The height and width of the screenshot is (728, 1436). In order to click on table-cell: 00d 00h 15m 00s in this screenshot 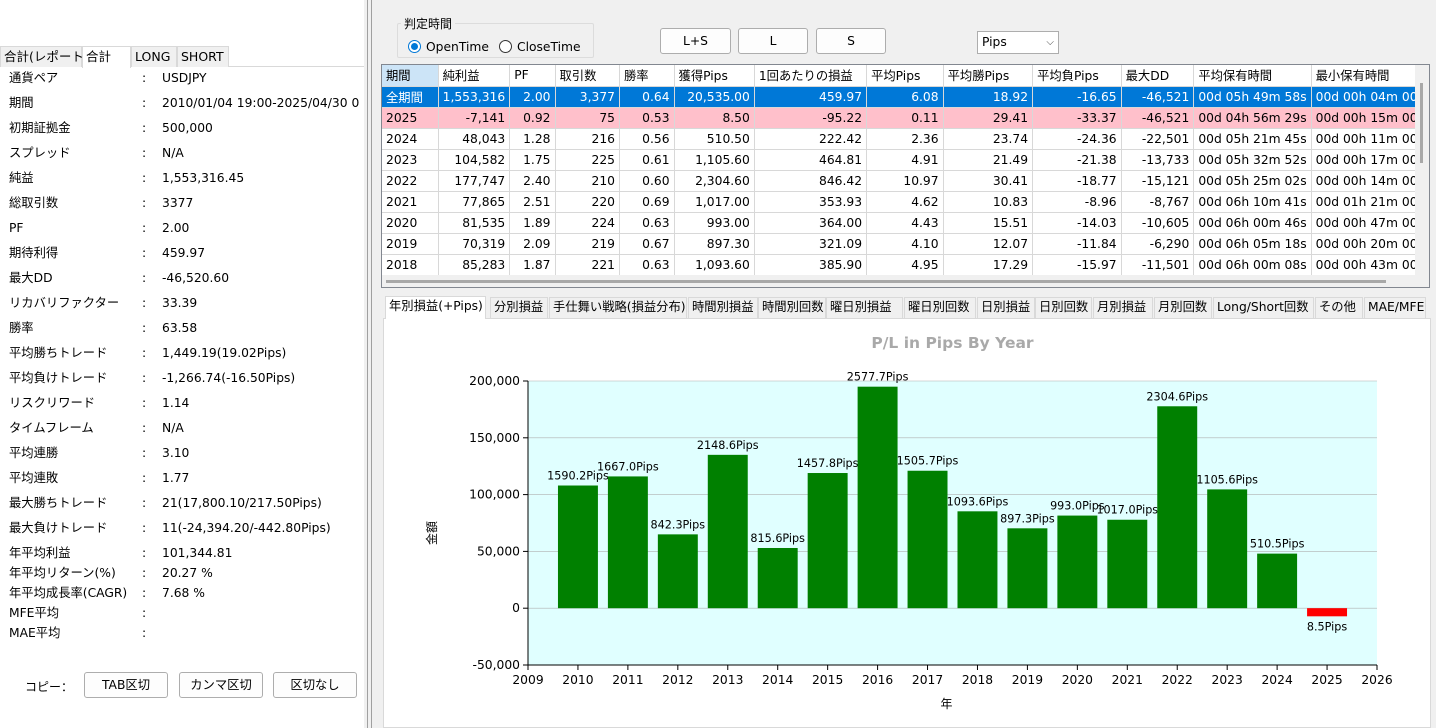, I will do `click(1370, 118)`.